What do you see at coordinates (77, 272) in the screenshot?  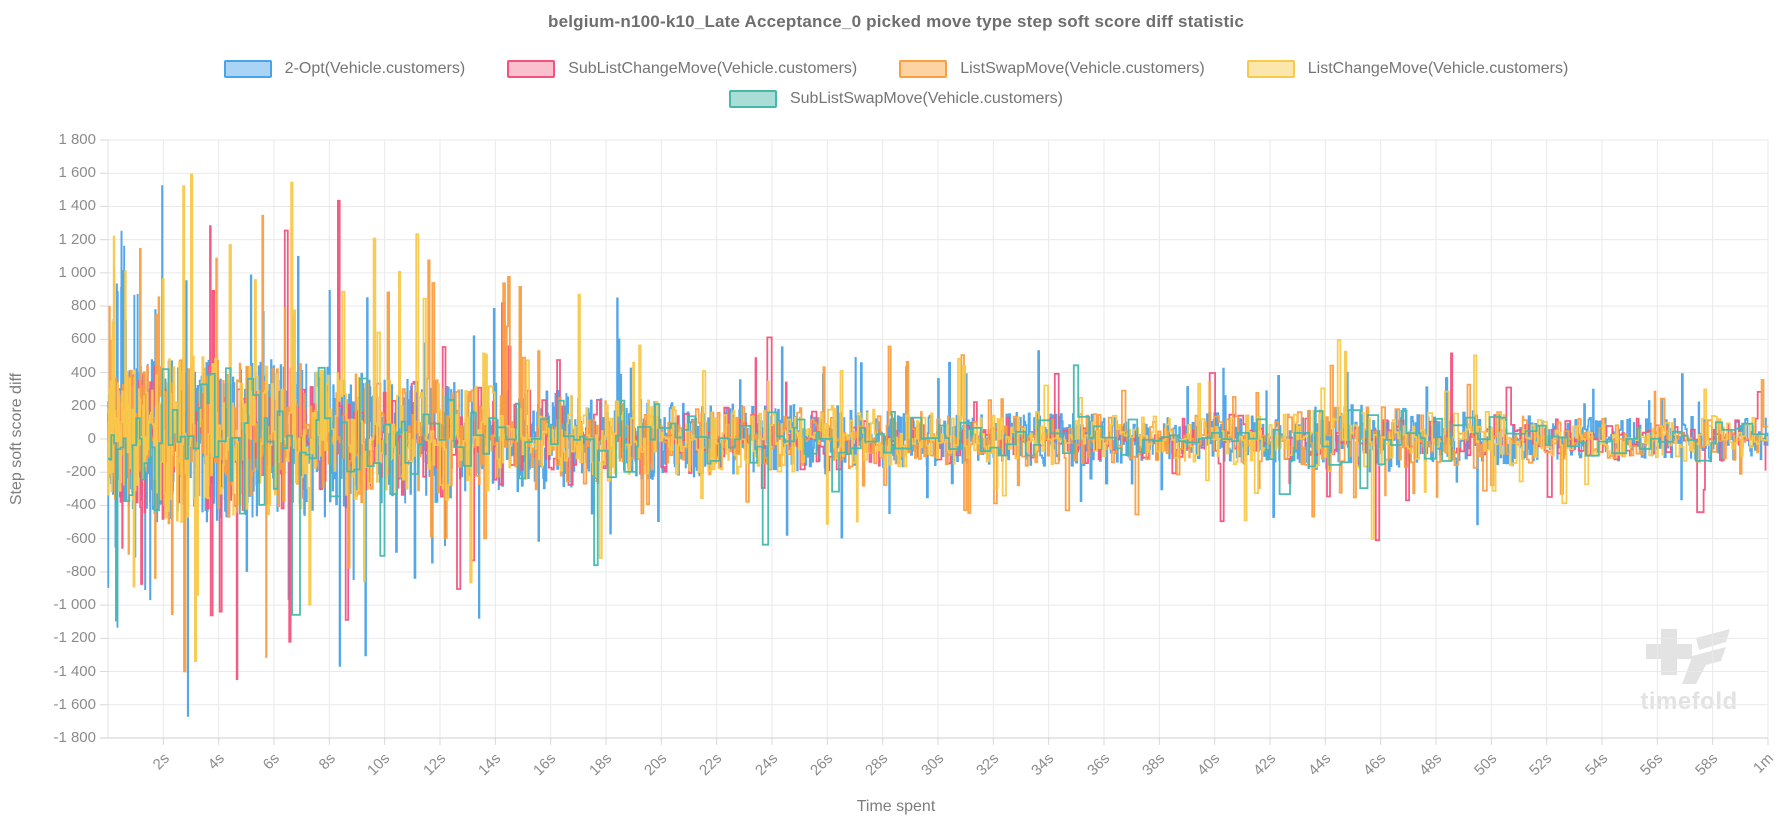 I see `y-tick-label: 1 000` at bounding box center [77, 272].